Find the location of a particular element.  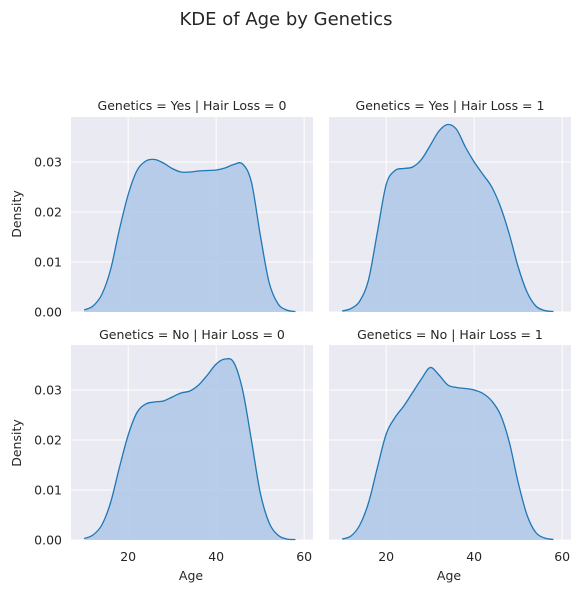

x-axis-label-left: Age is located at coordinates (191, 575).